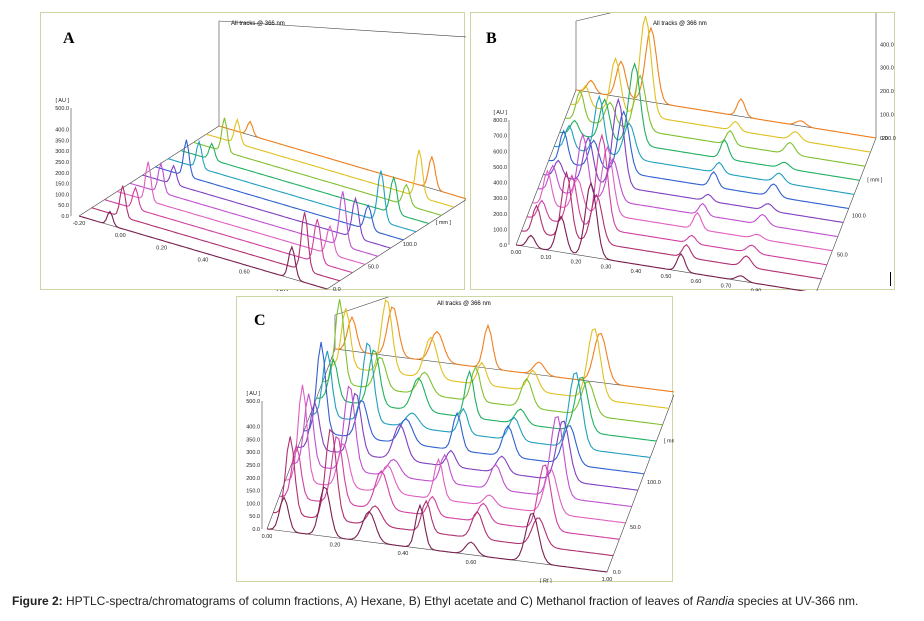 This screenshot has height=621, width=924. I want to click on chart-c-y-tick: 100.0, so click(253, 504).